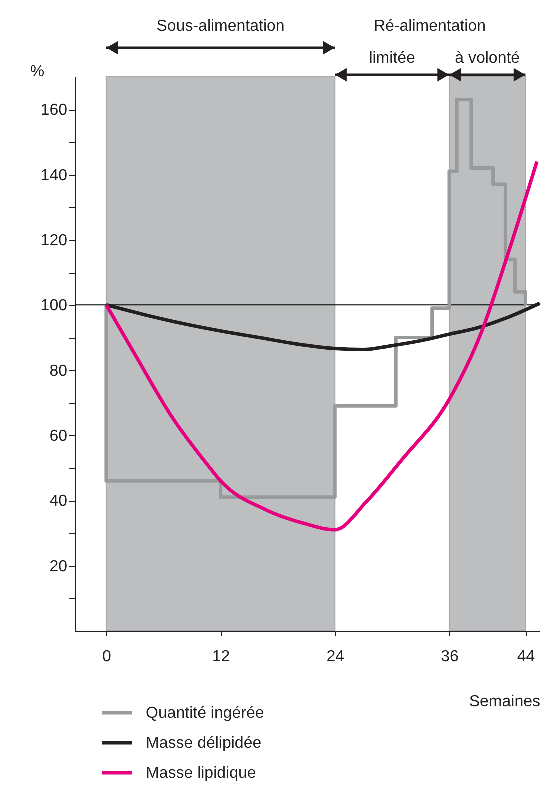  Describe the element at coordinates (204, 743) in the screenshot. I see `legend-label: Masse délipidée` at that location.